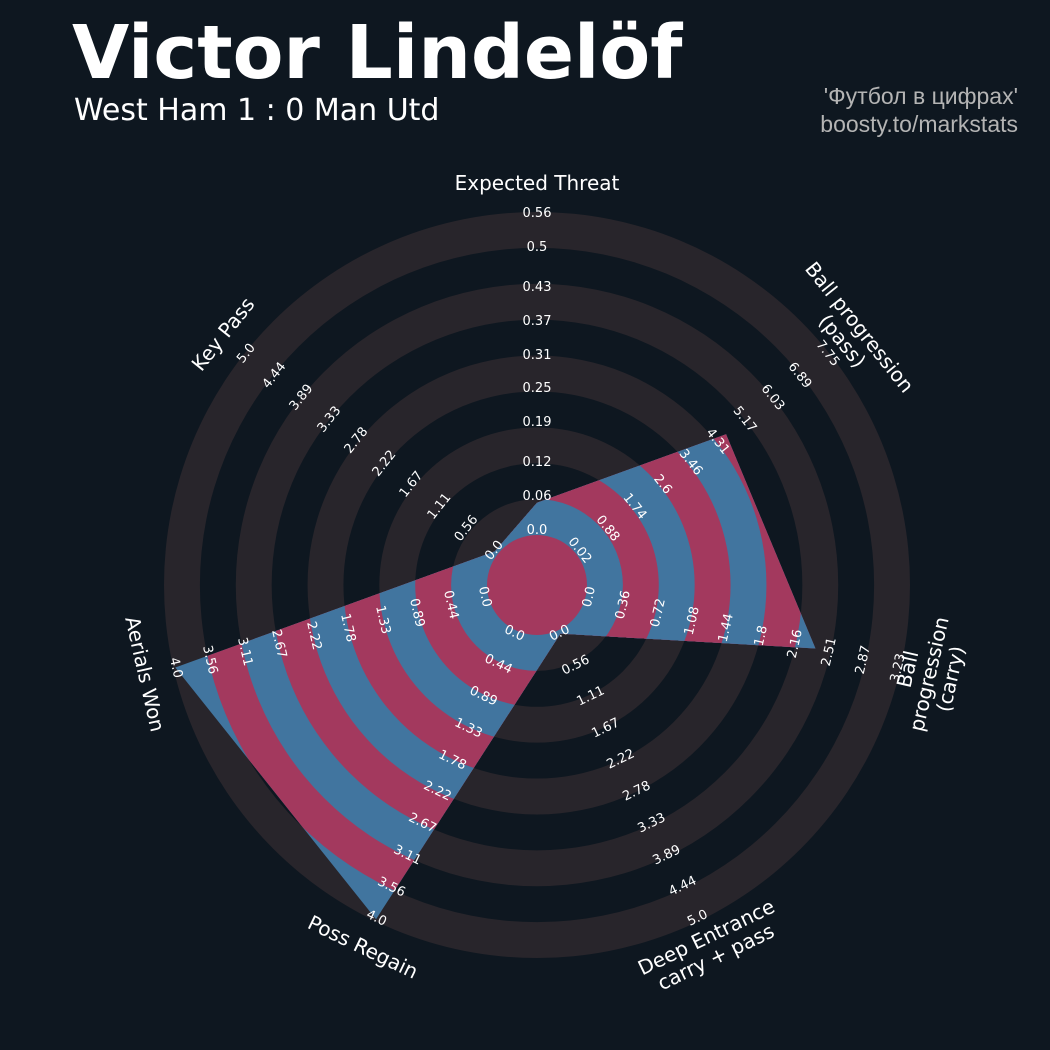  What do you see at coordinates (377, 53) in the screenshot?
I see `chart-title: Victor Lindelöf` at bounding box center [377, 53].